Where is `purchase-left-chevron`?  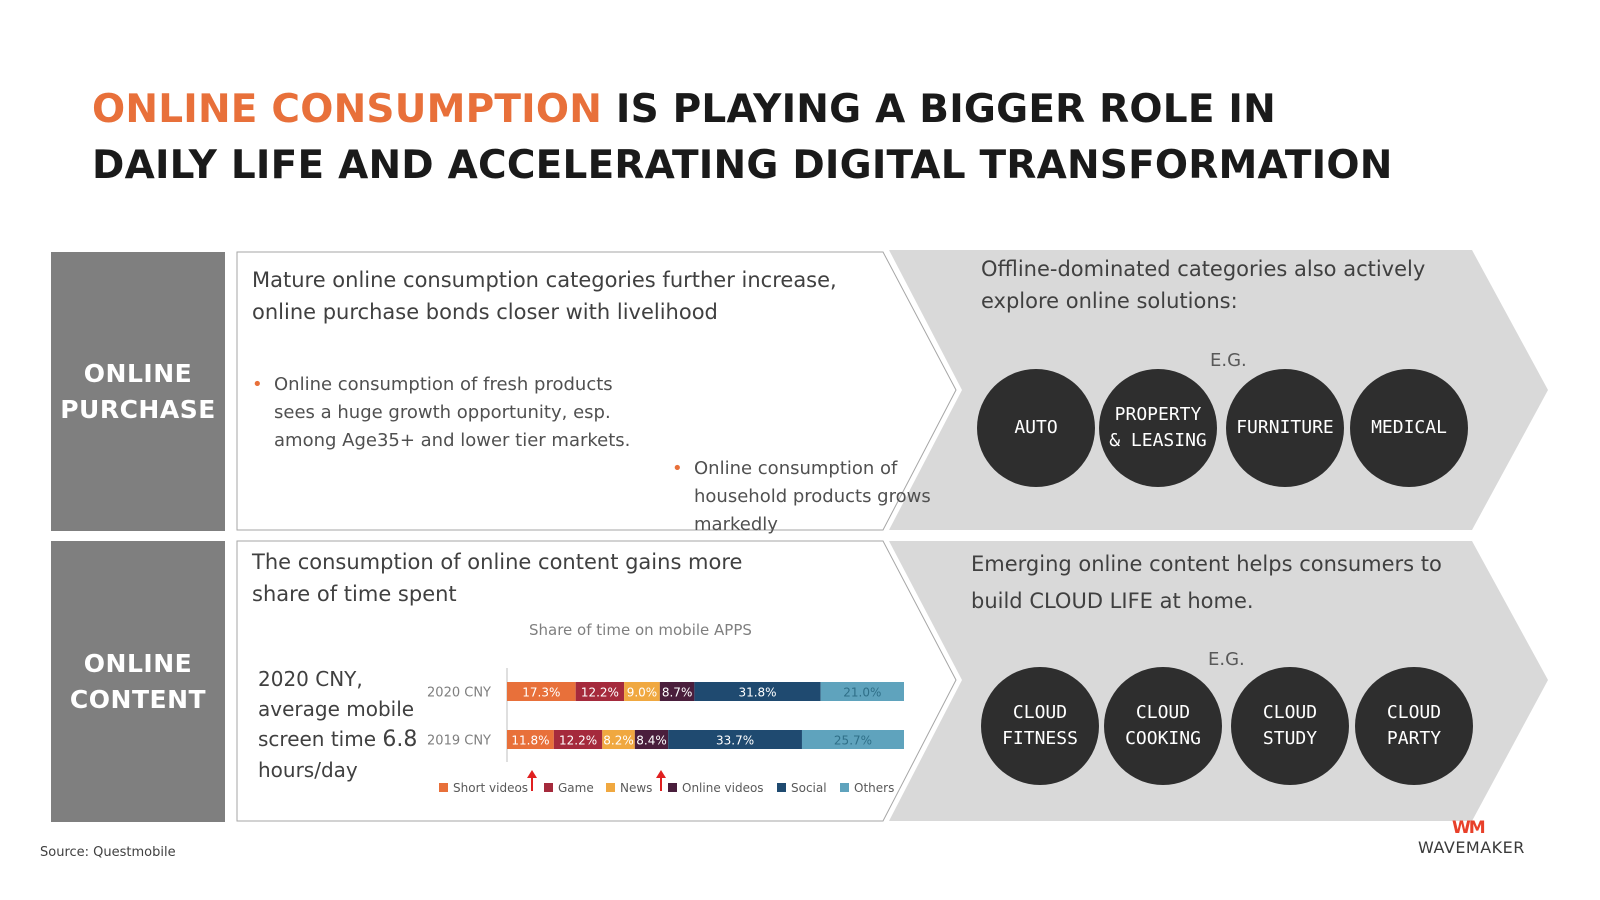
purchase-left-chevron is located at coordinates (596, 391).